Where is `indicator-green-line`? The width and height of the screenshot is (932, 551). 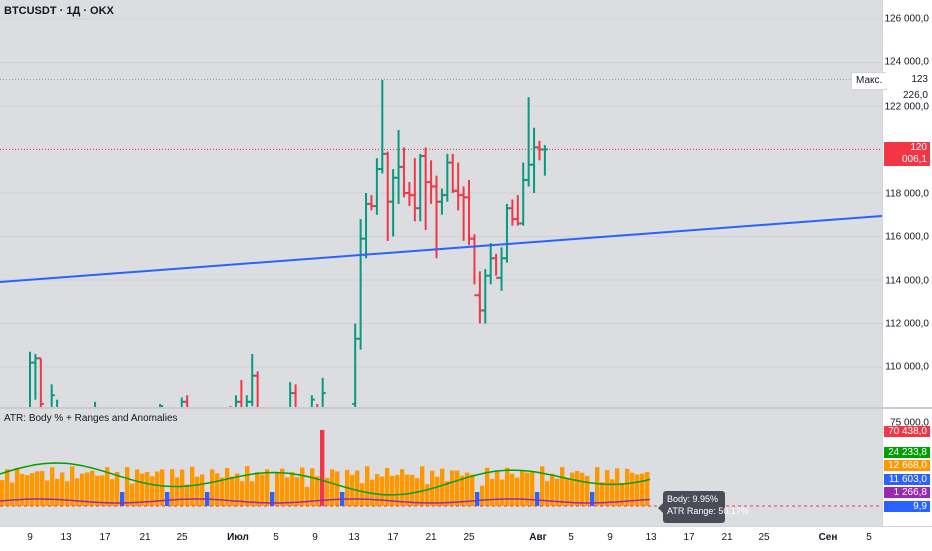
indicator-green-line is located at coordinates (325, 479).